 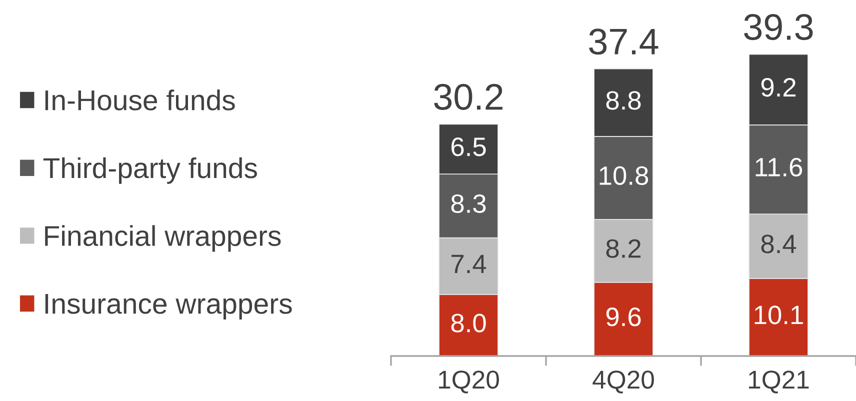 What do you see at coordinates (468, 323) in the screenshot?
I see `data-label: 8.0` at bounding box center [468, 323].